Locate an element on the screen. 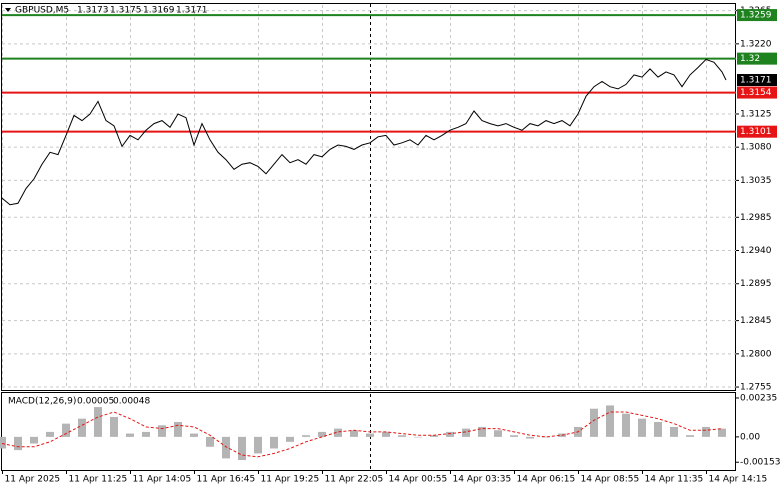 Image resolution: width=781 pixels, height=489 pixels. y-tick-label: 1.3035 is located at coordinates (756, 181).